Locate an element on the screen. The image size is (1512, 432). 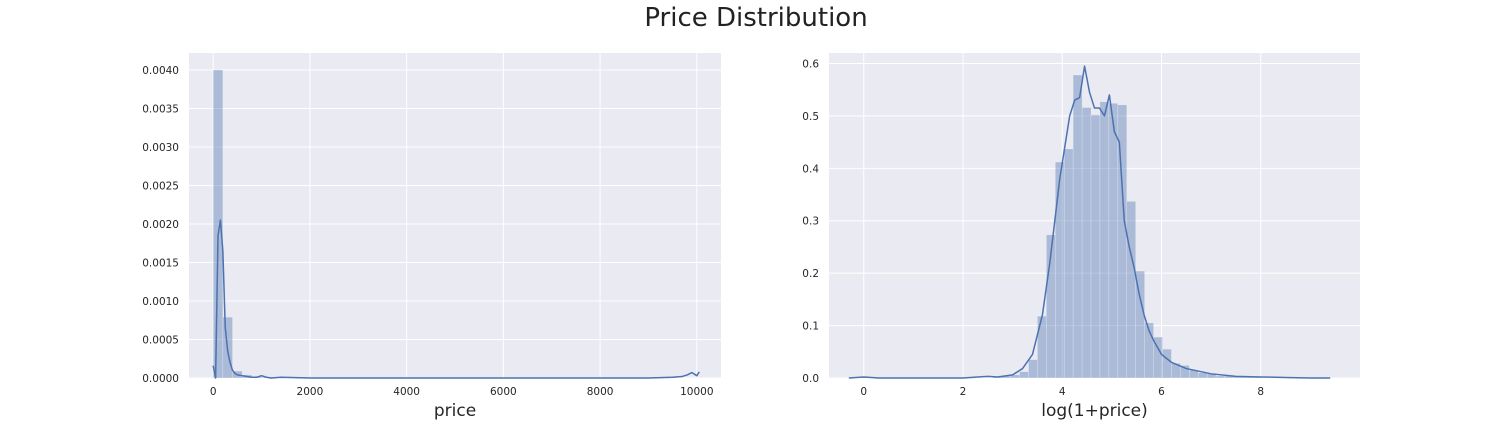
price-ytick-label: 0.0000 is located at coordinates (160, 379).